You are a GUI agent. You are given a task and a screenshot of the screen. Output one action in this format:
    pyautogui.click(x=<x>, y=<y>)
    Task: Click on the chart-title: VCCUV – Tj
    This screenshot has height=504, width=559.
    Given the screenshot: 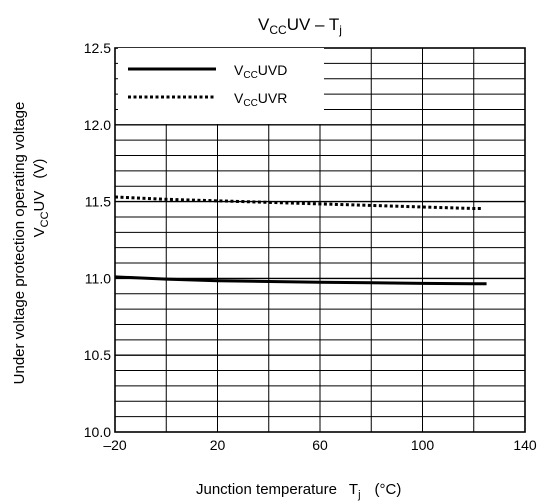 What is the action you would take?
    pyautogui.click(x=300, y=26)
    